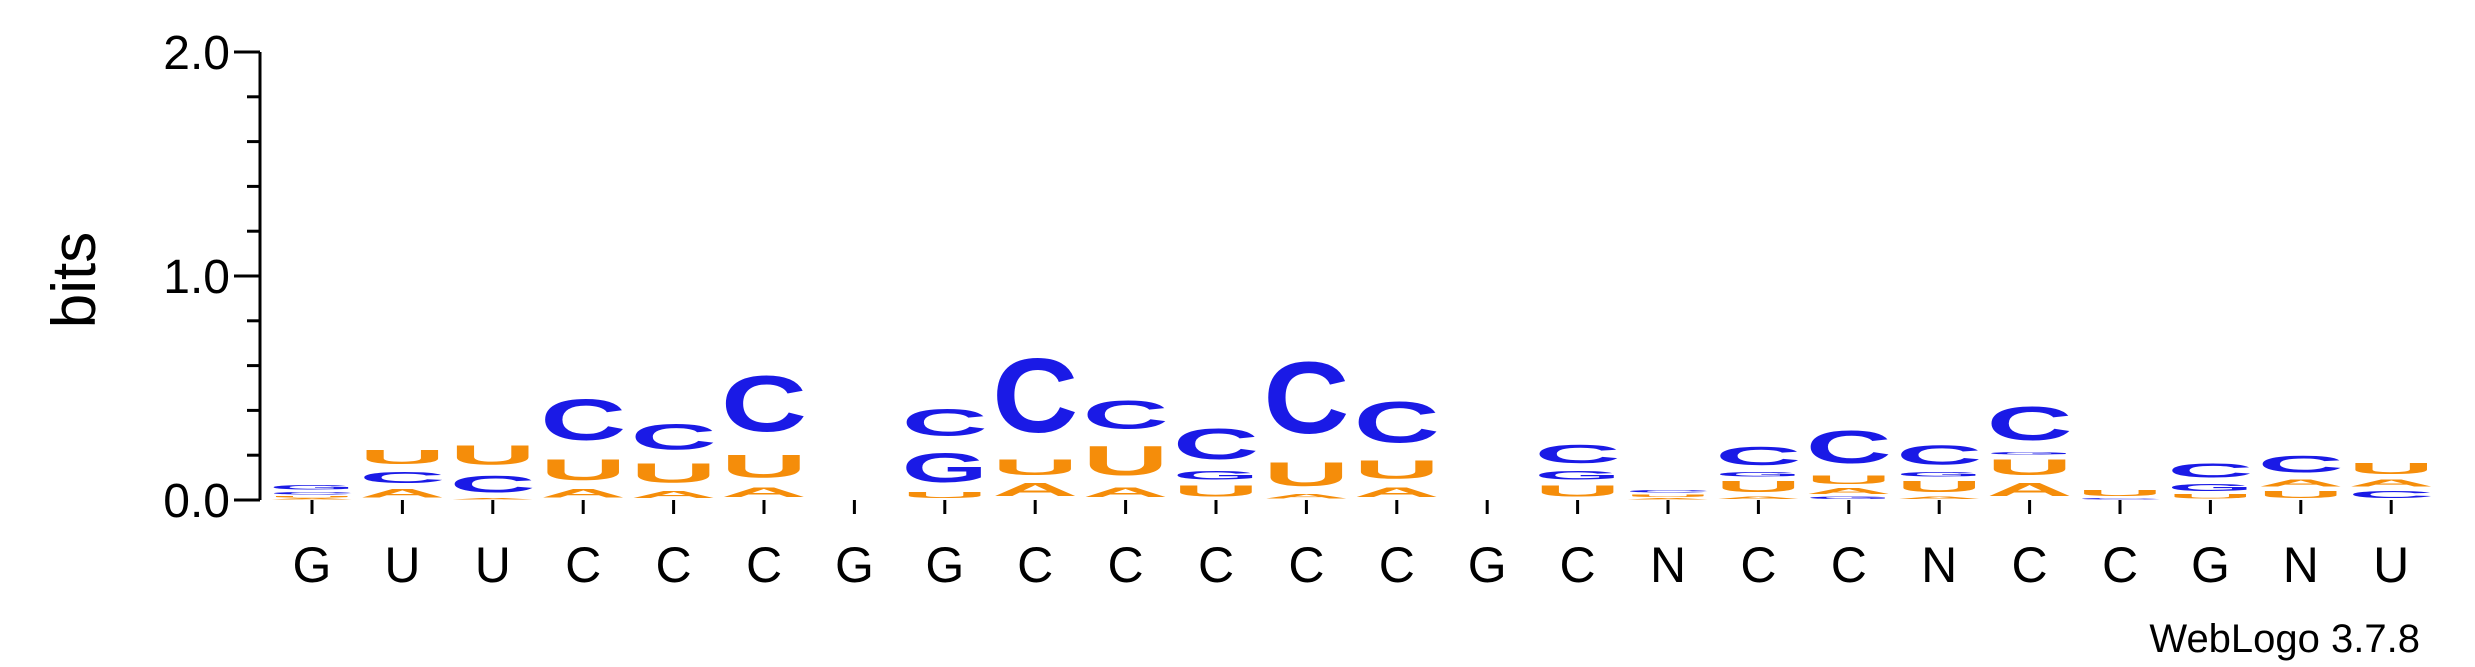 The height and width of the screenshot is (667, 2475). I want to click on logo-stack-4: AUC, so click(583, 444).